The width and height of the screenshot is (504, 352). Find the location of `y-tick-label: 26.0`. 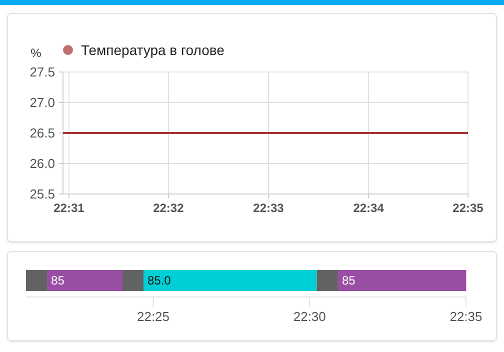

y-tick-label: 26.0 is located at coordinates (42, 164).